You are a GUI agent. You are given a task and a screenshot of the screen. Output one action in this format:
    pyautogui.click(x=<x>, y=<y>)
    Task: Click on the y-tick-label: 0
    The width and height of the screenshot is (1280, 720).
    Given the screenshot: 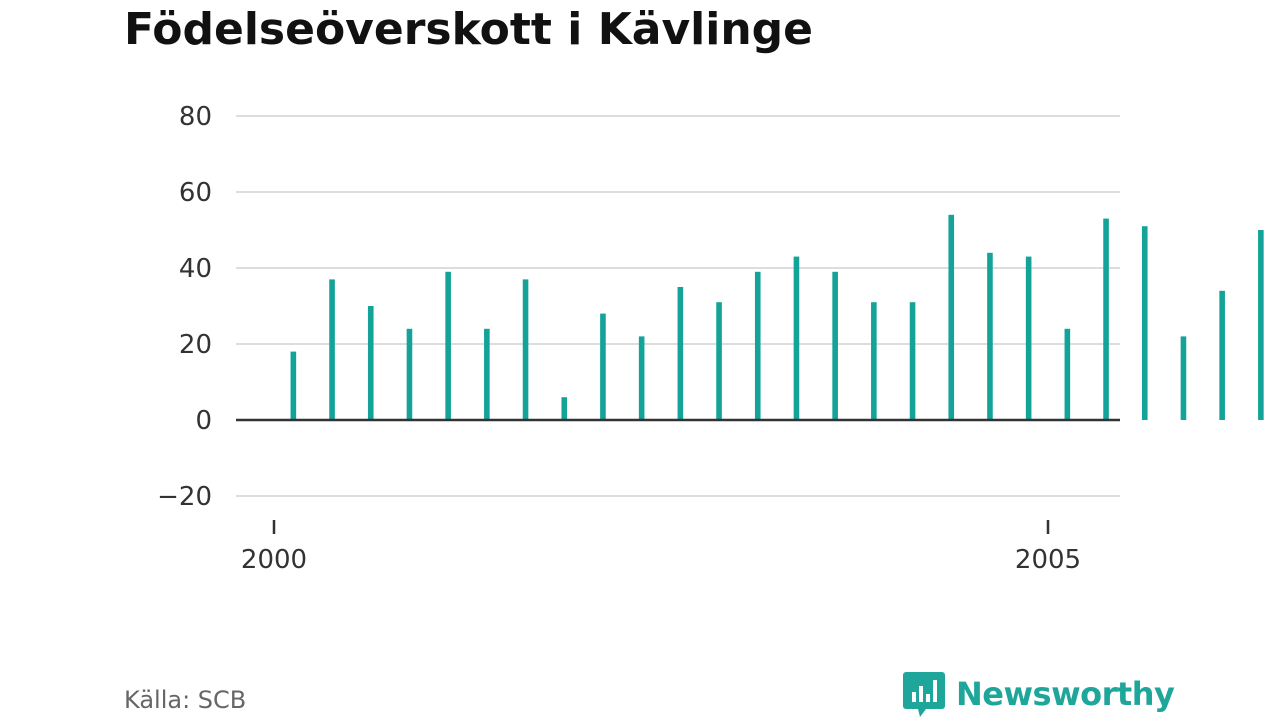 What is the action you would take?
    pyautogui.click(x=203, y=421)
    